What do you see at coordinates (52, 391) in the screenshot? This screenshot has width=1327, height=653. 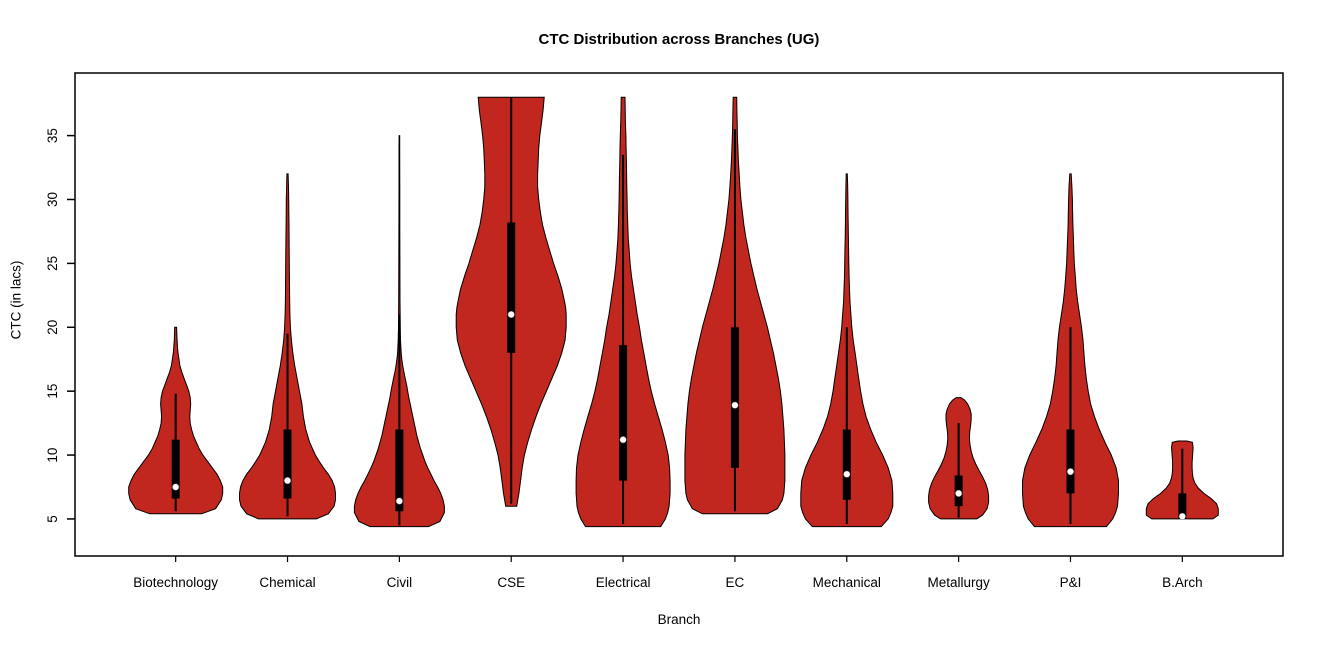 I see `y-tick-label: 15` at bounding box center [52, 391].